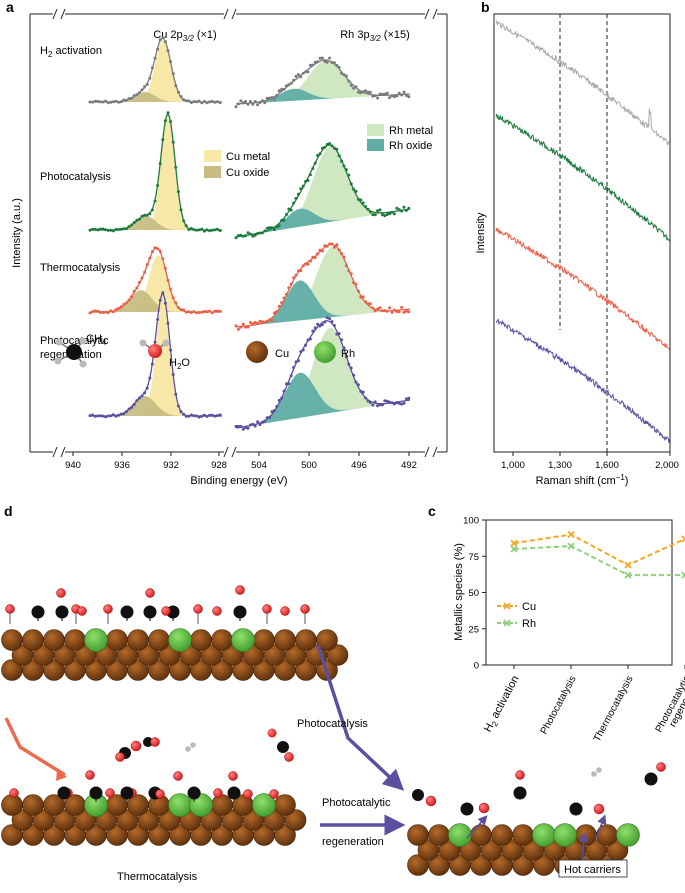 Image resolution: width=685 pixels, height=893 pixels. Describe the element at coordinates (259, 465) in the screenshot. I see `rh-tick-504: 504` at that location.